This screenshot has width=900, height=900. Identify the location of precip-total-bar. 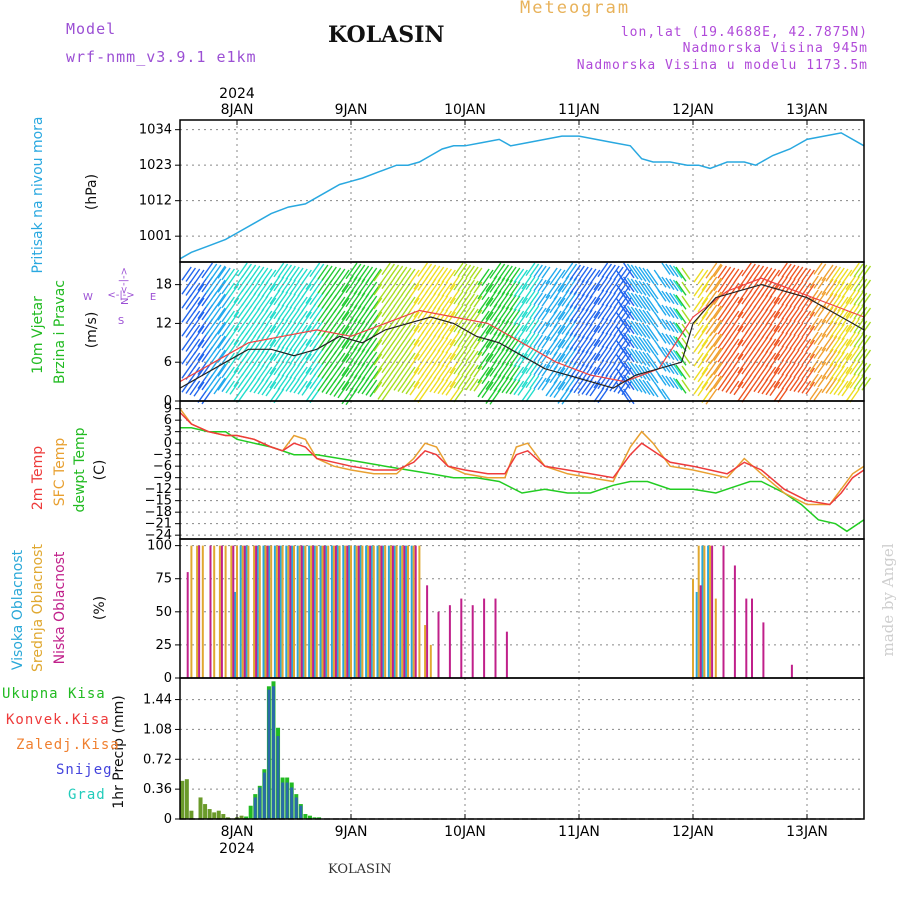
(246, 817).